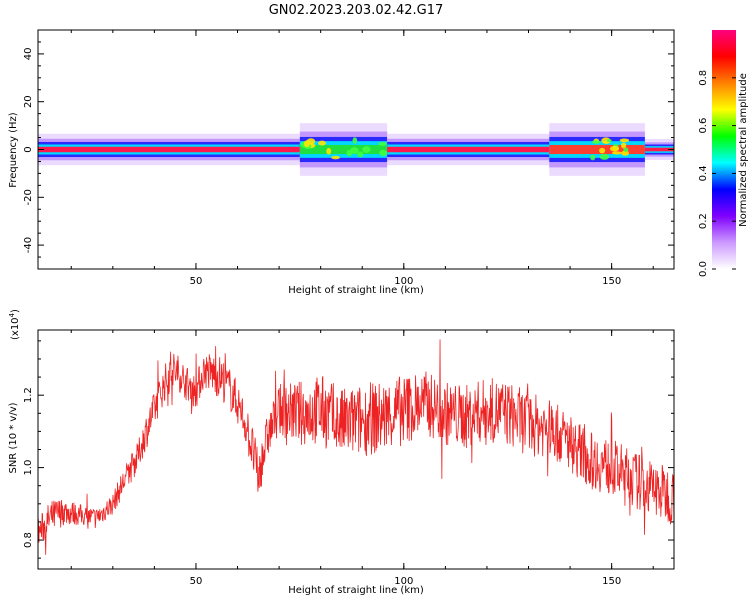  Describe the element at coordinates (13, 437) in the screenshot. I see `snr-y-axis-label: SNR (10 * v/v)` at that location.